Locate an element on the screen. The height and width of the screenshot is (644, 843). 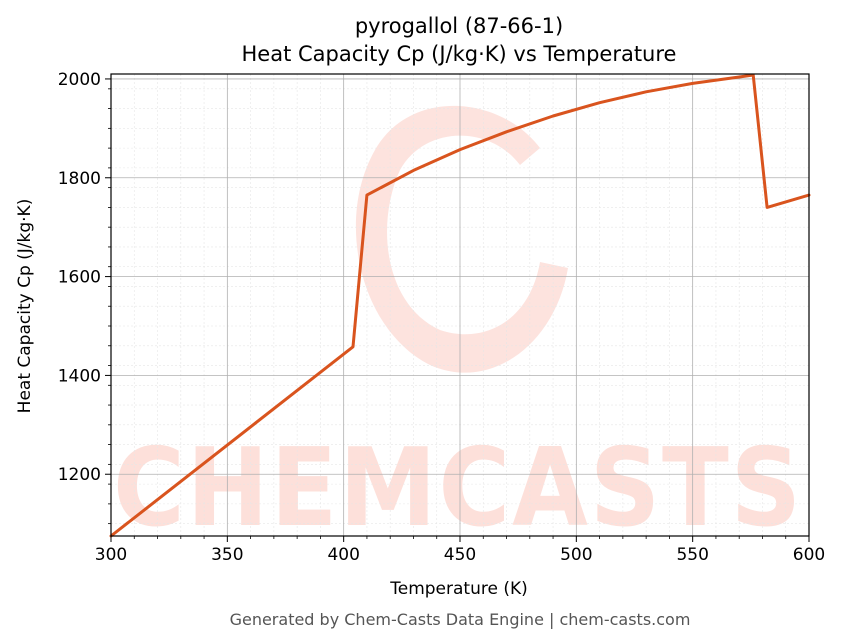
x-tick-label: 350 is located at coordinates (227, 555).